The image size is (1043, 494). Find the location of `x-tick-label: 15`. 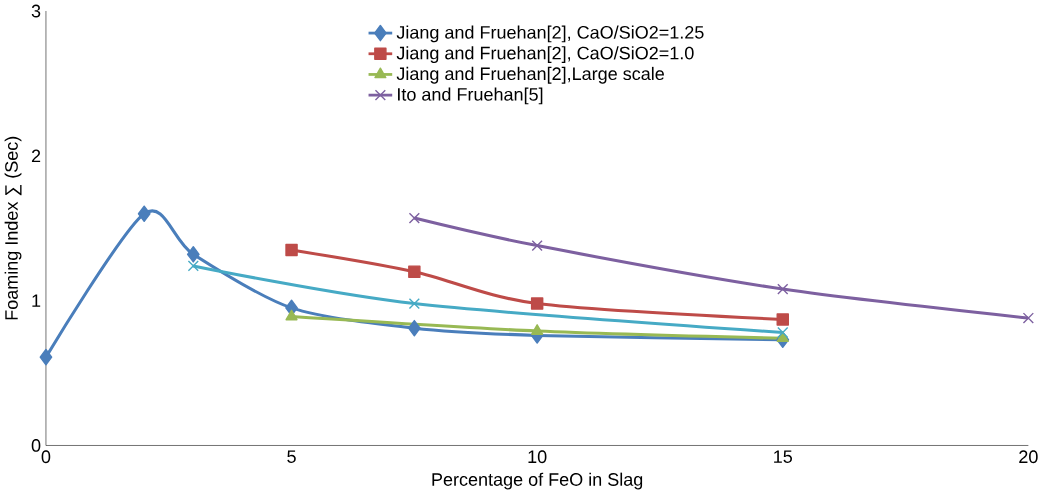

x-tick-label: 15 is located at coordinates (783, 456).